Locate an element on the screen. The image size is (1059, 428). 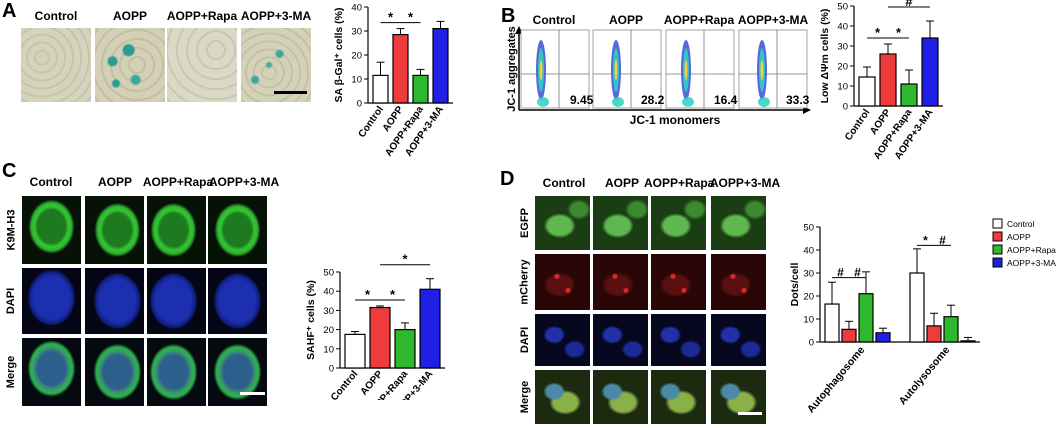
panel-d-image-mcherry-aopp-rapa is located at coordinates (678, 282).